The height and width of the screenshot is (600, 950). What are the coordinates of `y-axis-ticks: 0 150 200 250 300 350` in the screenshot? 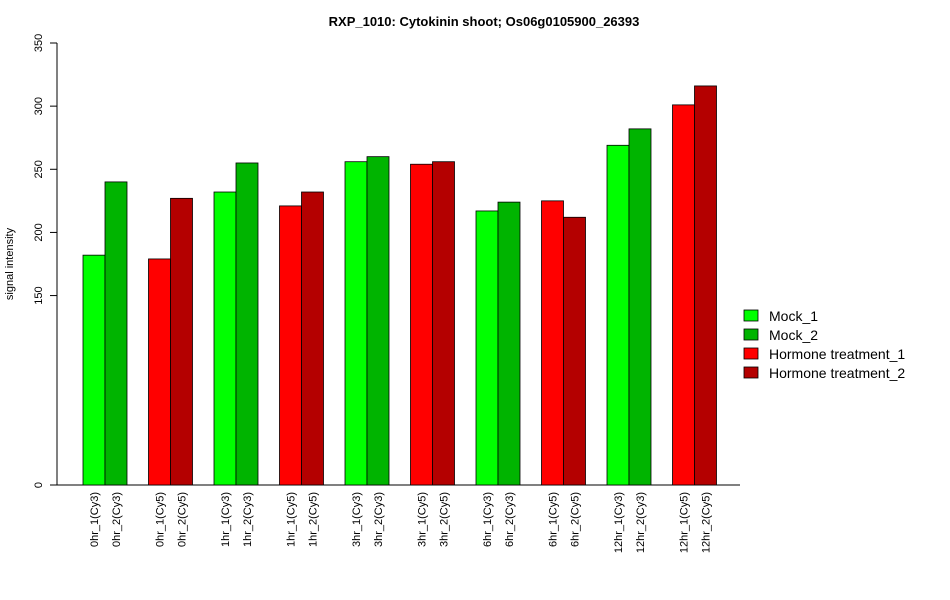 It's located at (45, 261).